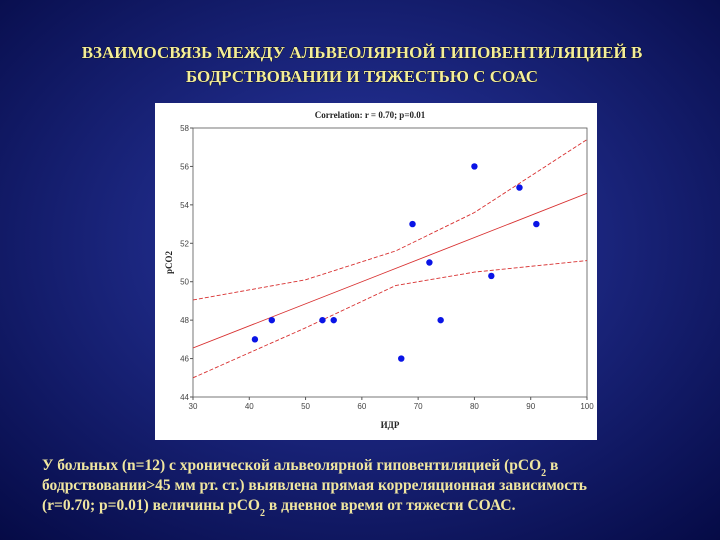 The image size is (720, 540). I want to click on y-tick-label: 56, so click(184, 166).